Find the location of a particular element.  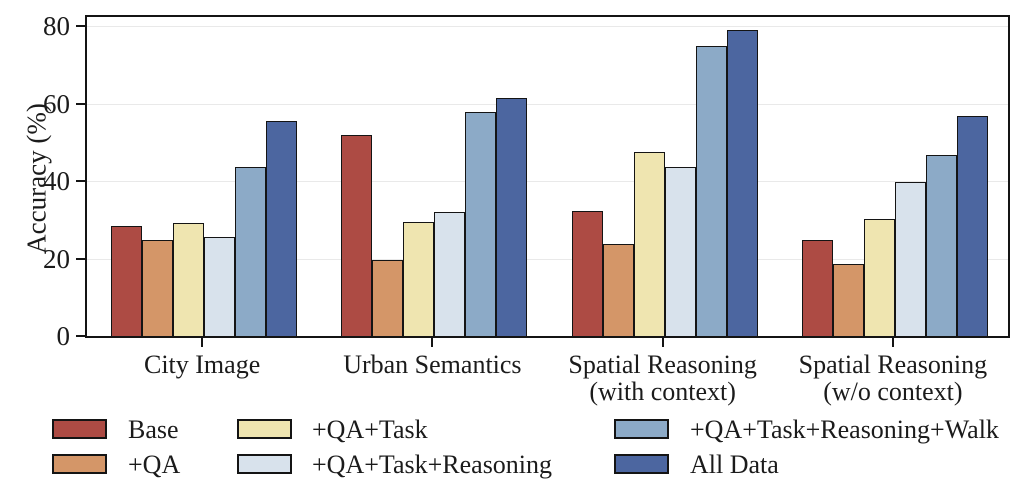

qa-task-reasoning-bar-city-image is located at coordinates (220, 286).